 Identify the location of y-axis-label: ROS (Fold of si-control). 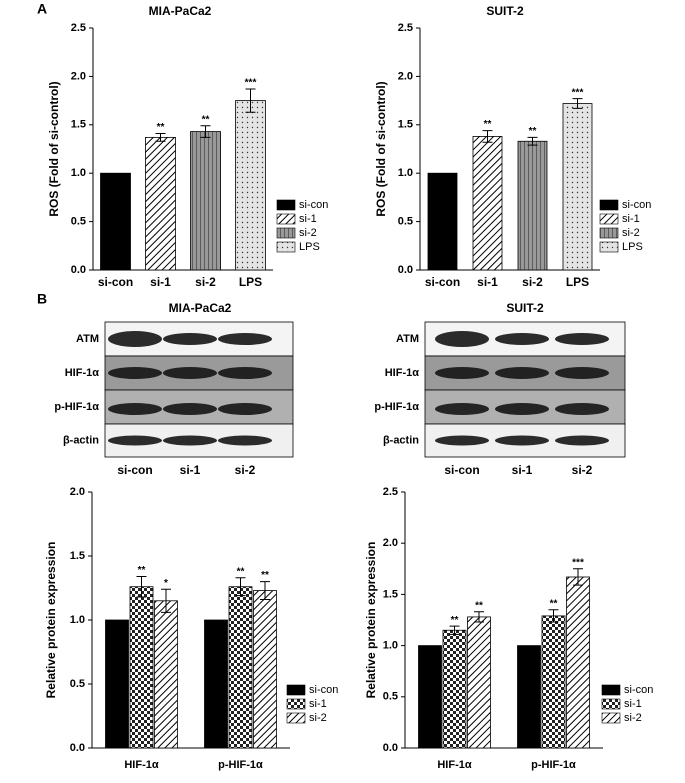
(381, 148).